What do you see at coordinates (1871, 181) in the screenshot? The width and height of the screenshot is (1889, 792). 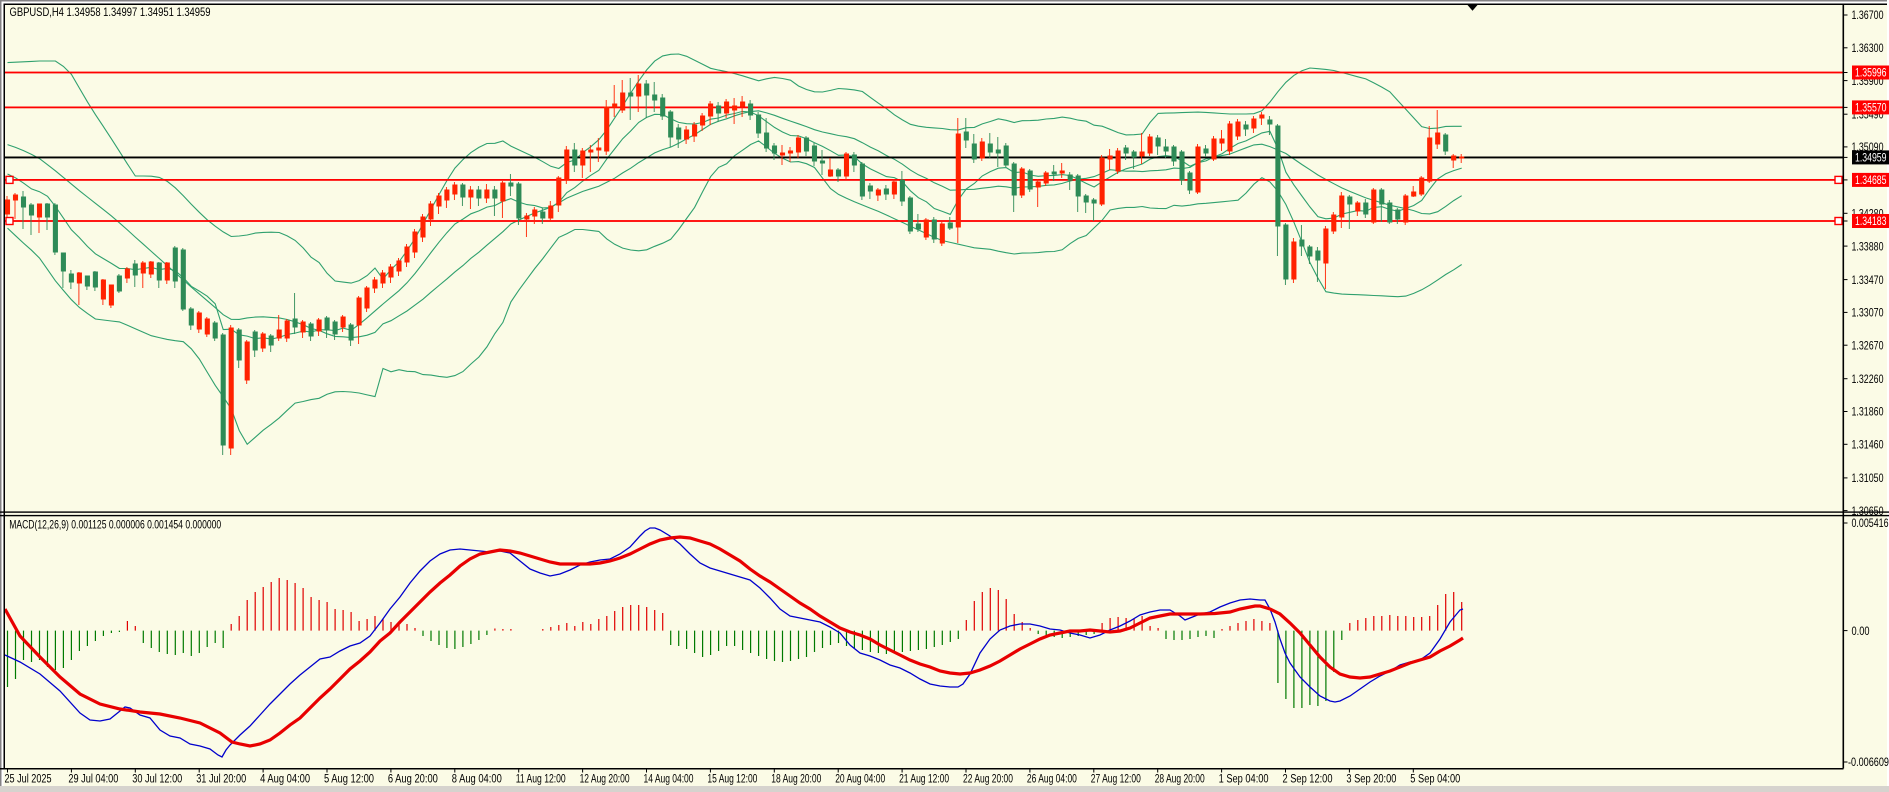 I see `svg-text: 1.34685` at bounding box center [1871, 181].